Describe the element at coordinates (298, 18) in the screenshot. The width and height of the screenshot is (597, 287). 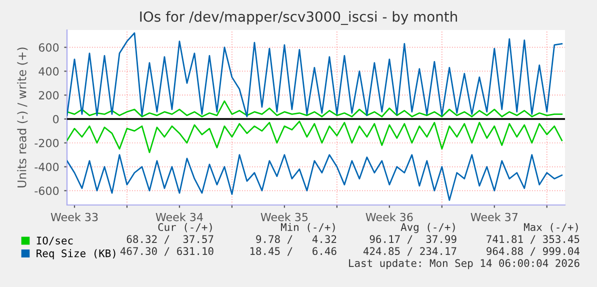
I see `chart-title: IOs for /dev/mapper/scv3000_iscsi - by month` at that location.